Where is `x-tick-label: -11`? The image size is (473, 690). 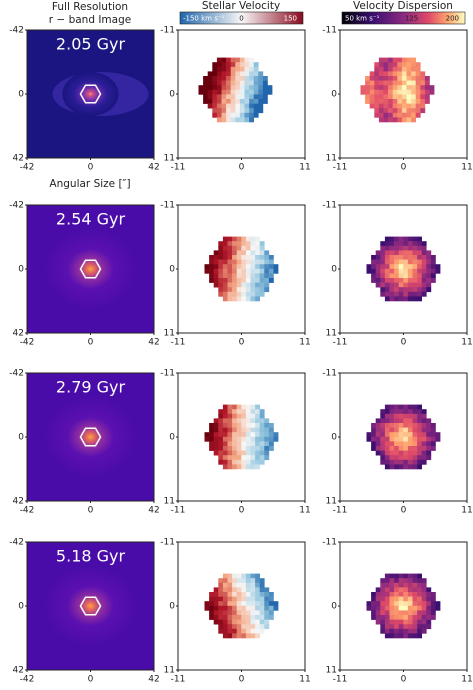
x-tick-label: -11 is located at coordinates (340, 168).